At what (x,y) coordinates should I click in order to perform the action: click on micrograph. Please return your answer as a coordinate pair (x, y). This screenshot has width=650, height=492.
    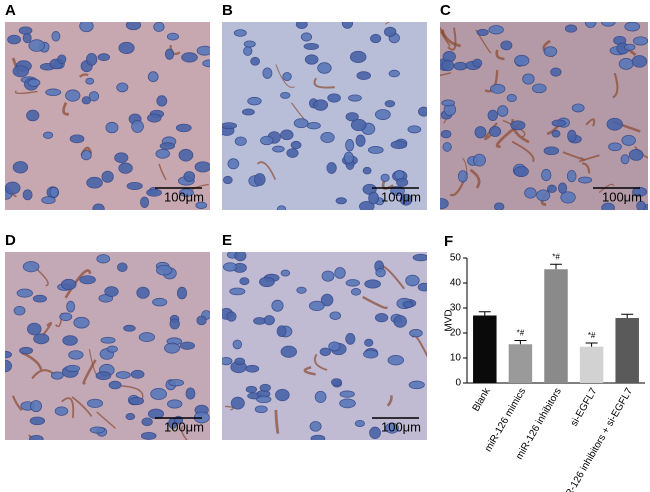
    Looking at the image, I should click on (107, 346).